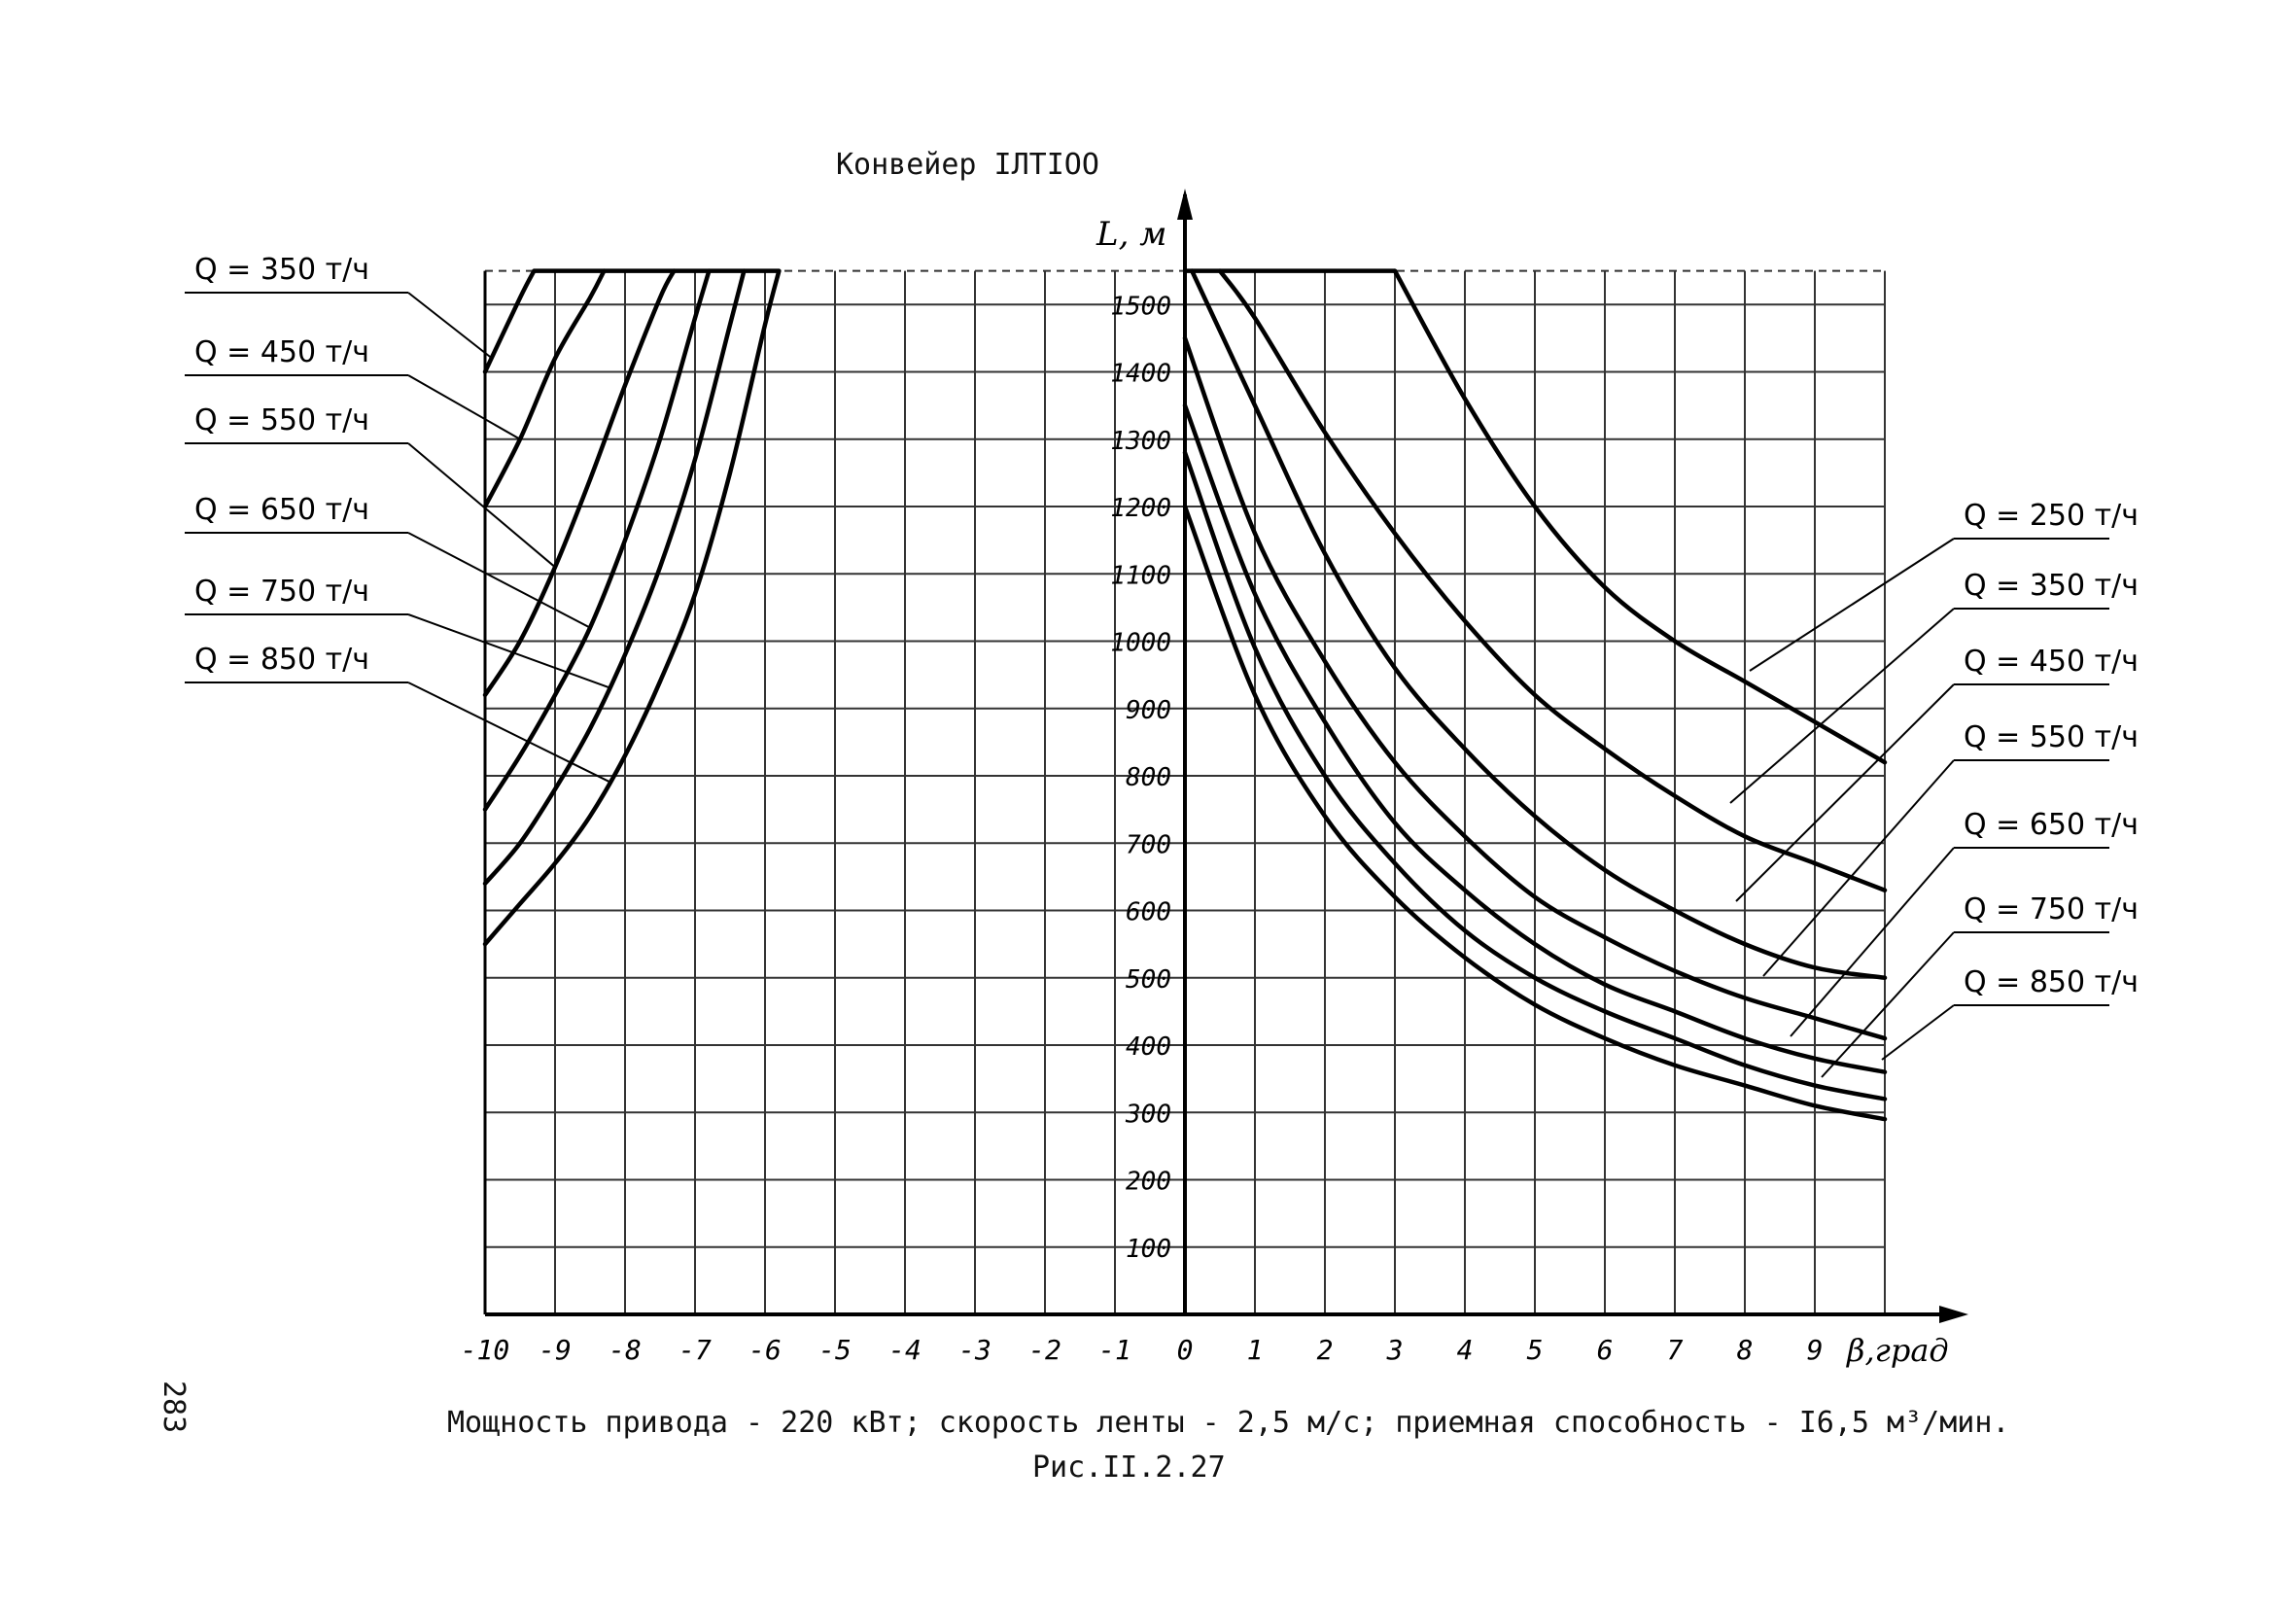 Image resolution: width=2296 pixels, height=1608 pixels. Describe the element at coordinates (1148, 1047) in the screenshot. I see `y-tick-label: 400` at that location.